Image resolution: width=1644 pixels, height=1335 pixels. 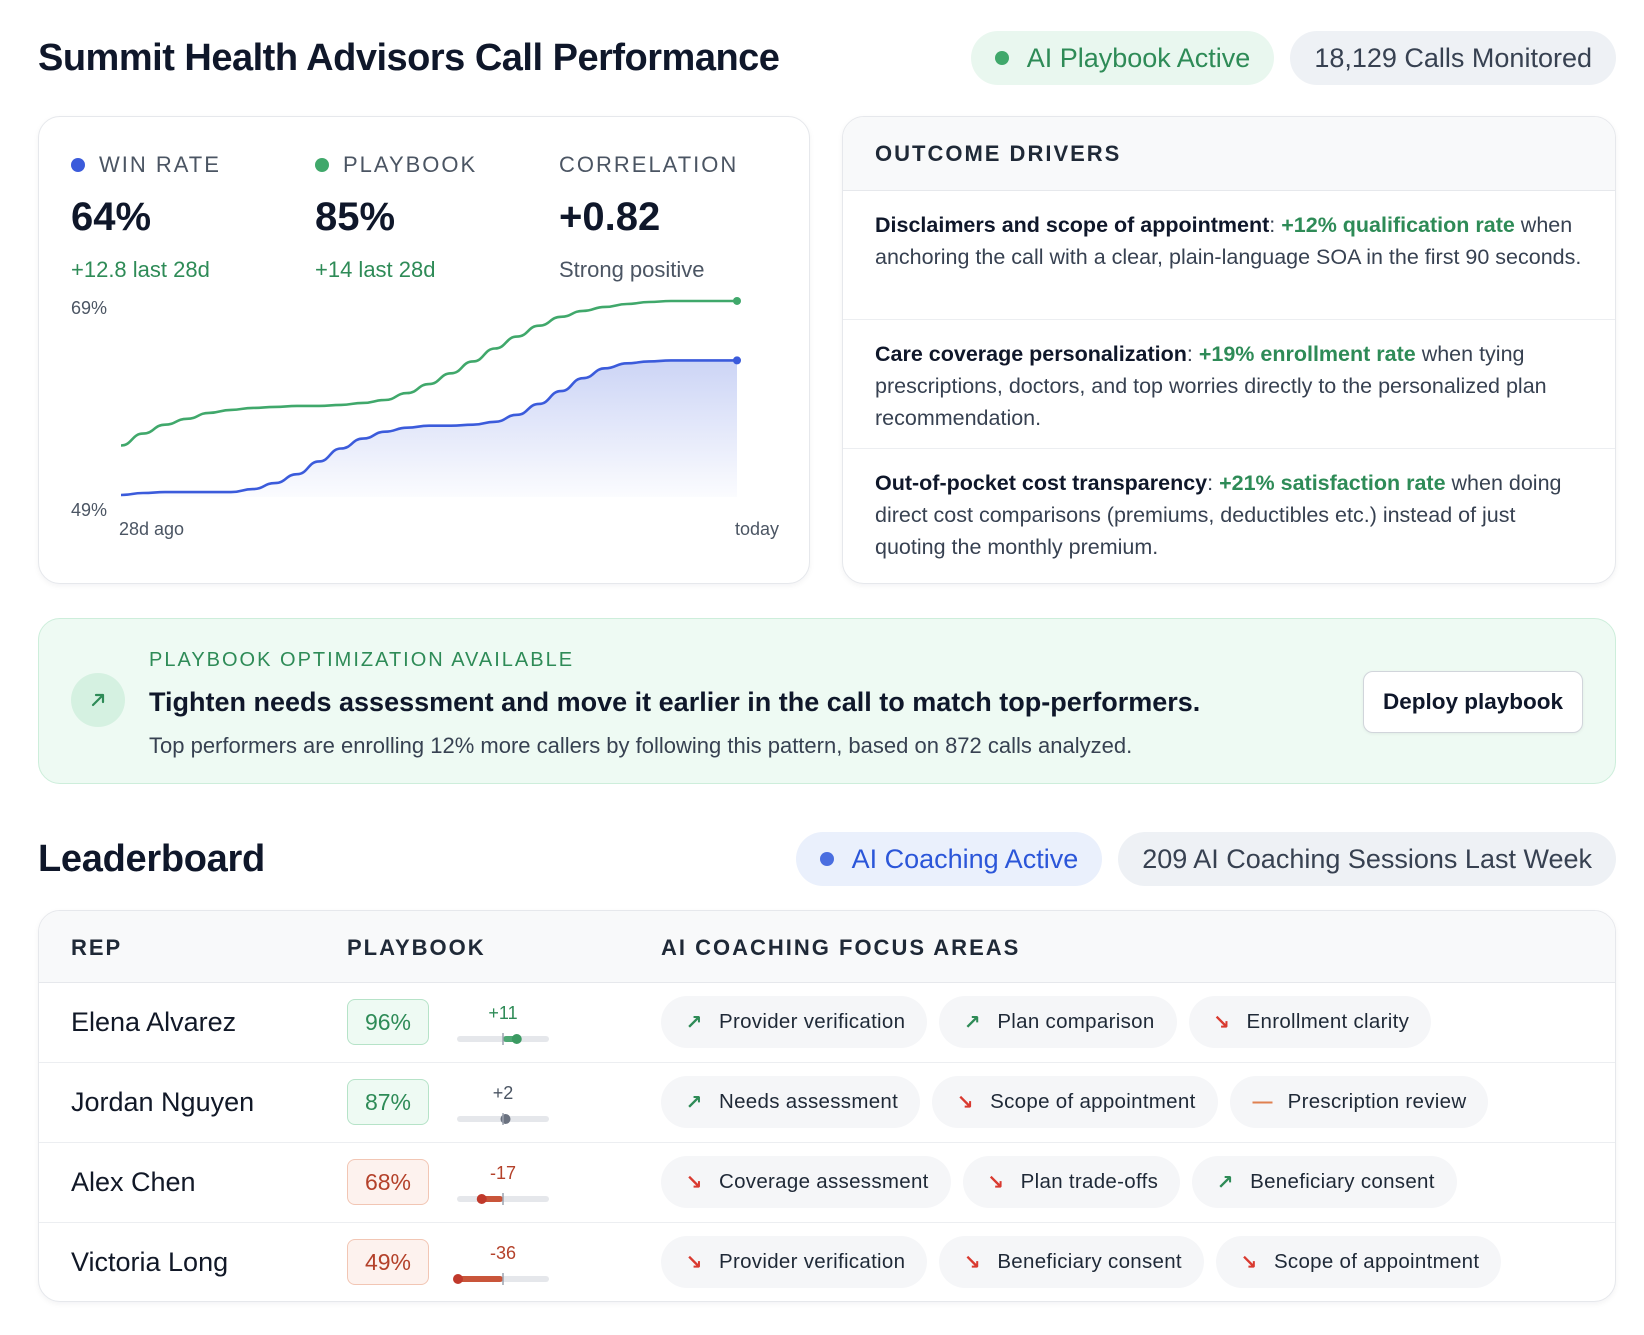 What do you see at coordinates (503, 1024) in the screenshot?
I see `playbook-delta-bar: +11` at bounding box center [503, 1024].